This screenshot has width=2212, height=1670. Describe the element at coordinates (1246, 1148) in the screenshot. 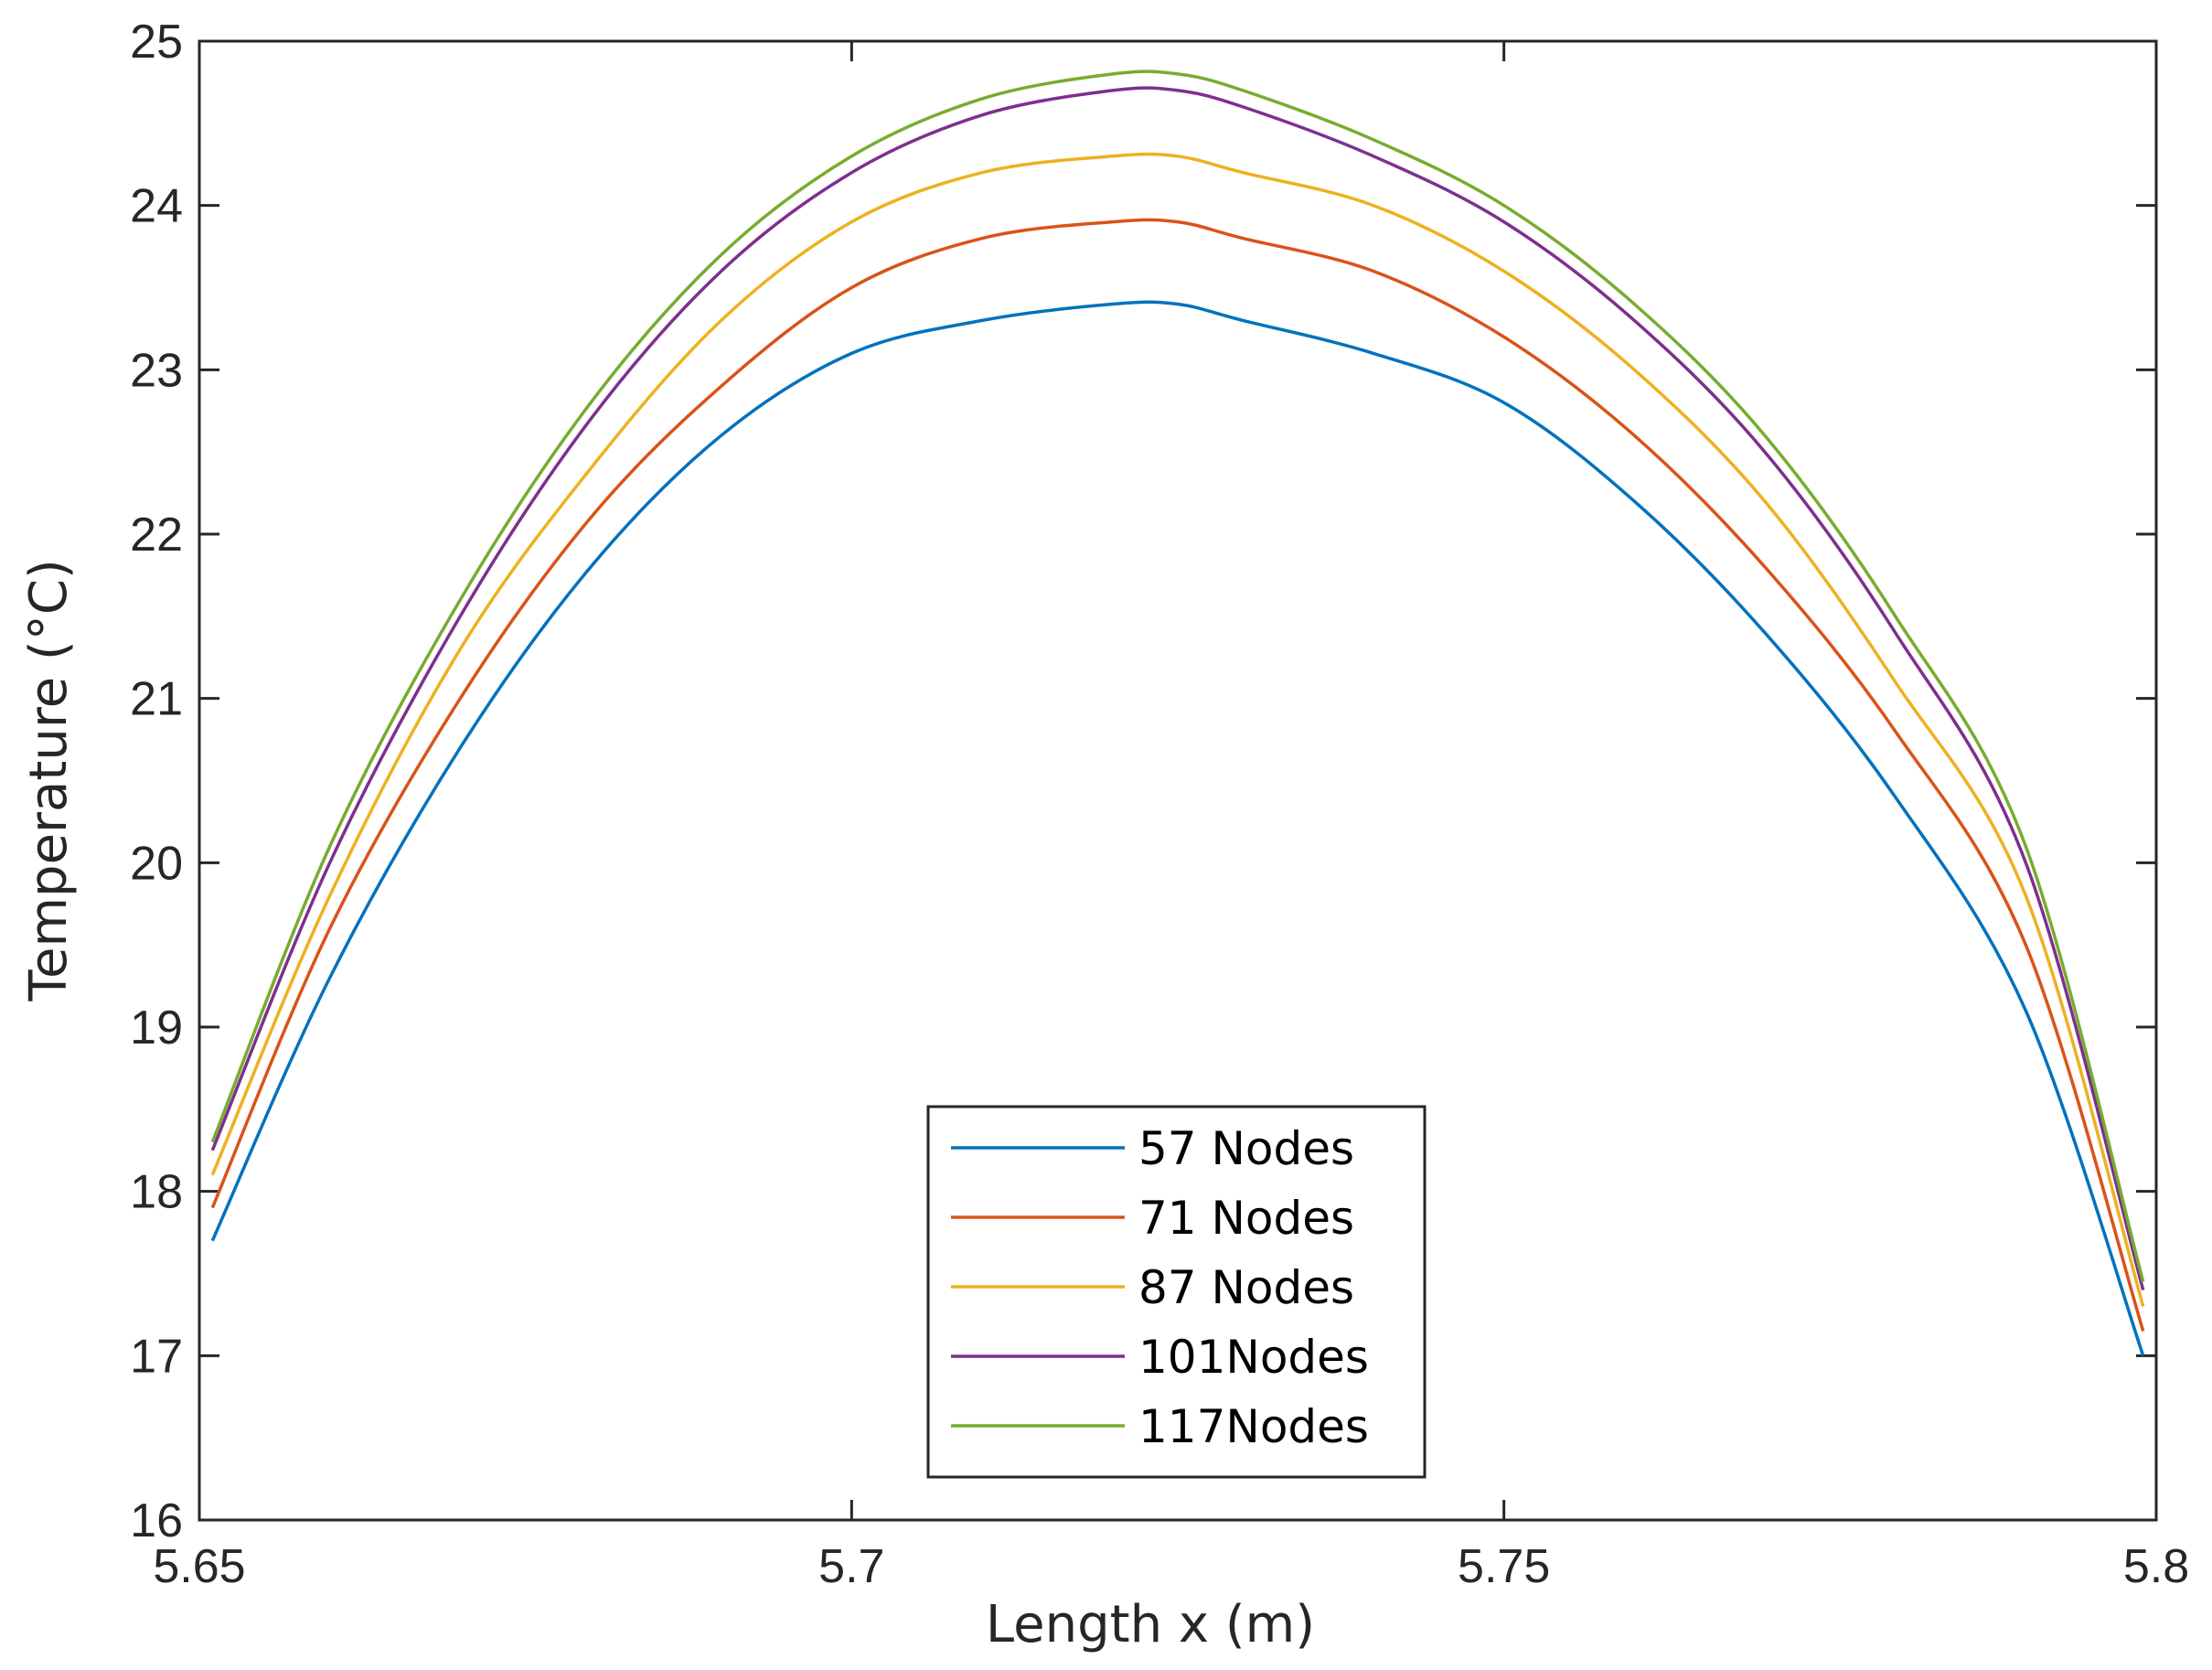

I see `legend-label: 57 Nodes` at that location.